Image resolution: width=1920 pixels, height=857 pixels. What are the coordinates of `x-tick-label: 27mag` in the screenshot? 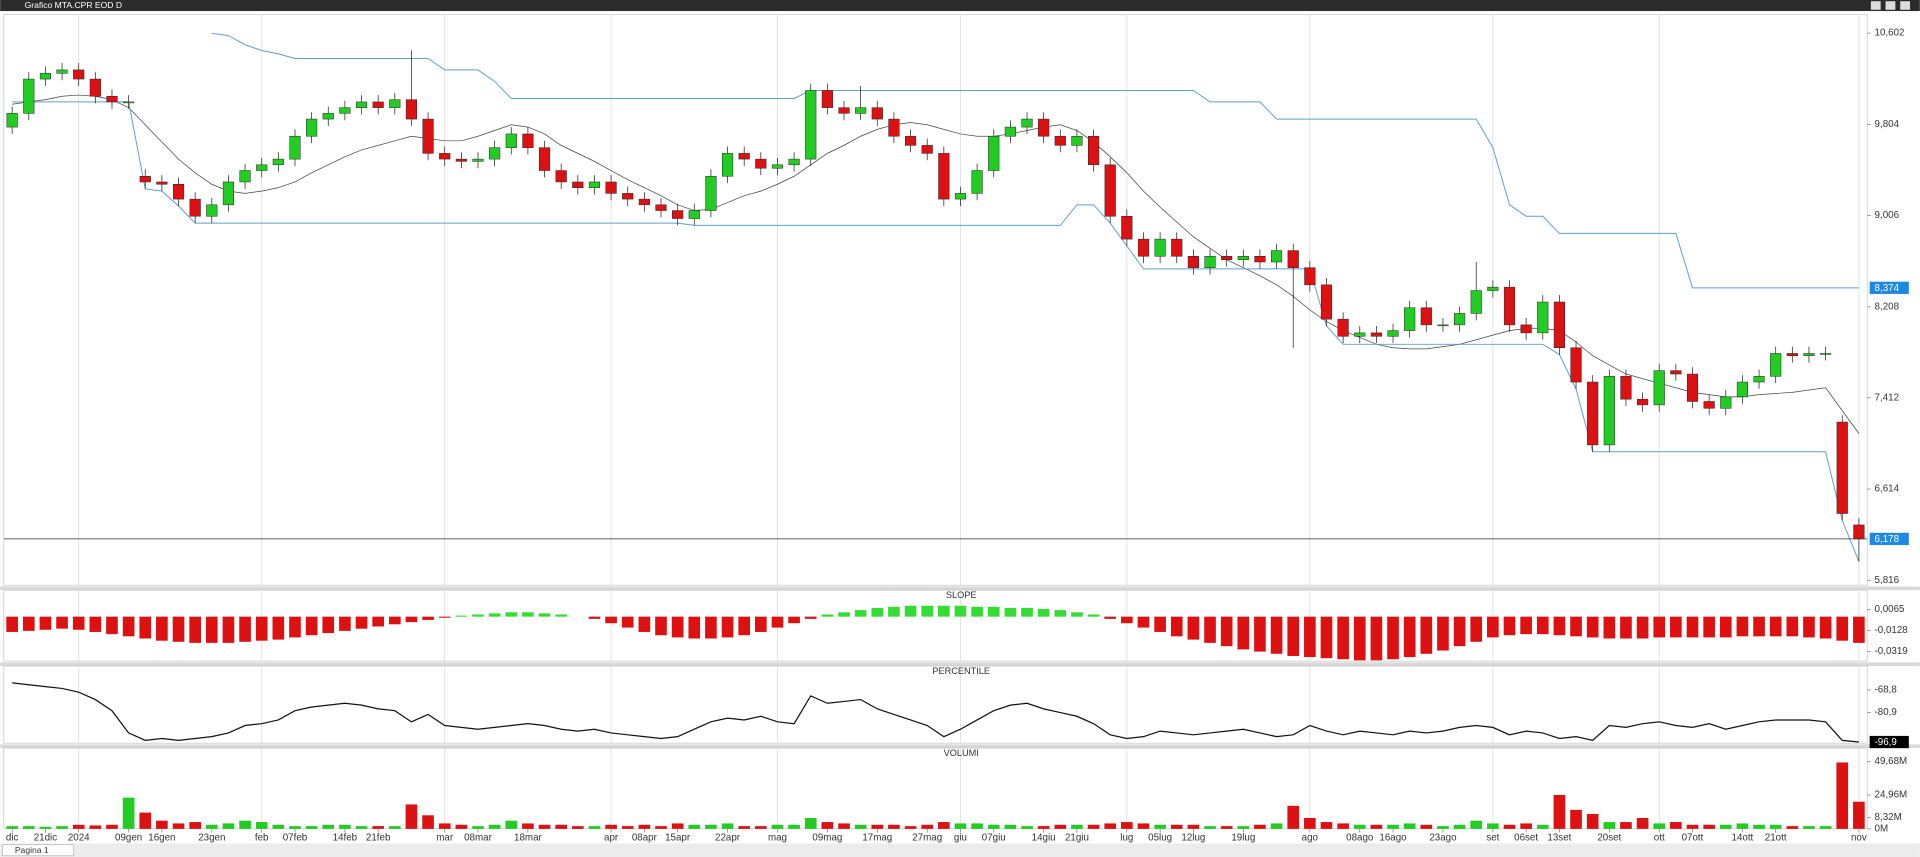 It's located at (927, 838).